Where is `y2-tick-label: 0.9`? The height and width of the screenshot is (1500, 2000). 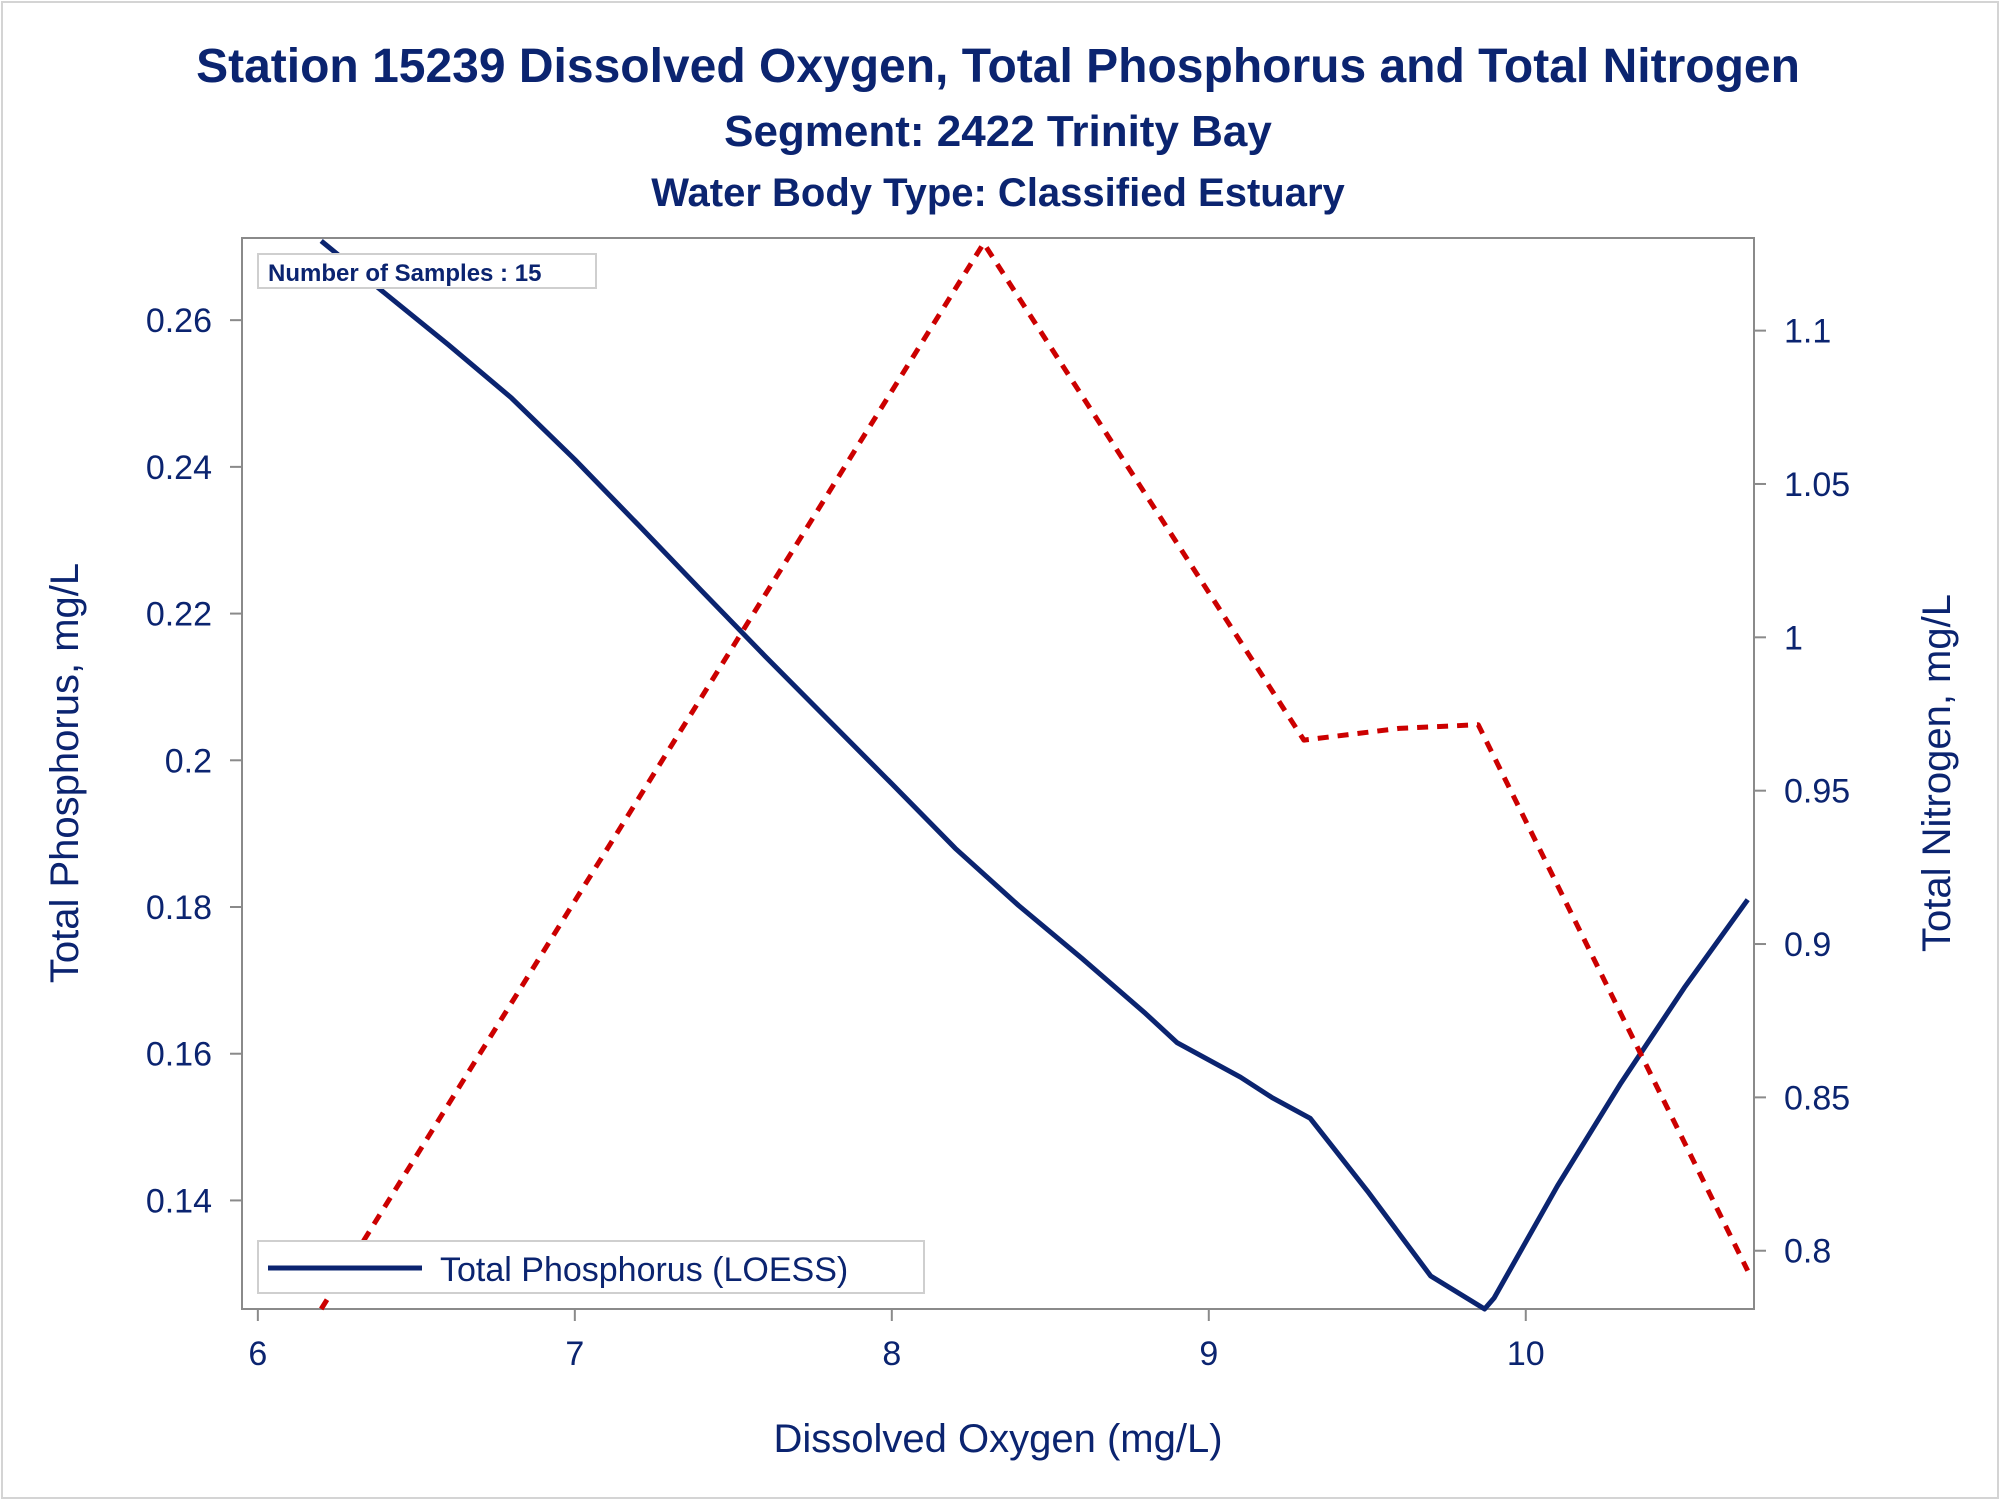
y2-tick-label: 0.9 is located at coordinates (1807, 945).